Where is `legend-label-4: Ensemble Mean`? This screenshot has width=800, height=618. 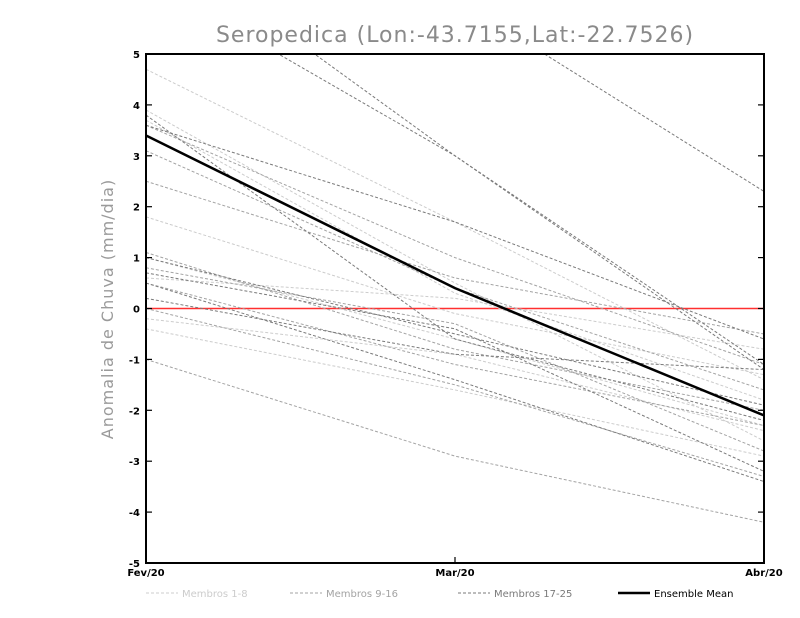 legend-label-4: Ensemble Mean is located at coordinates (693, 594).